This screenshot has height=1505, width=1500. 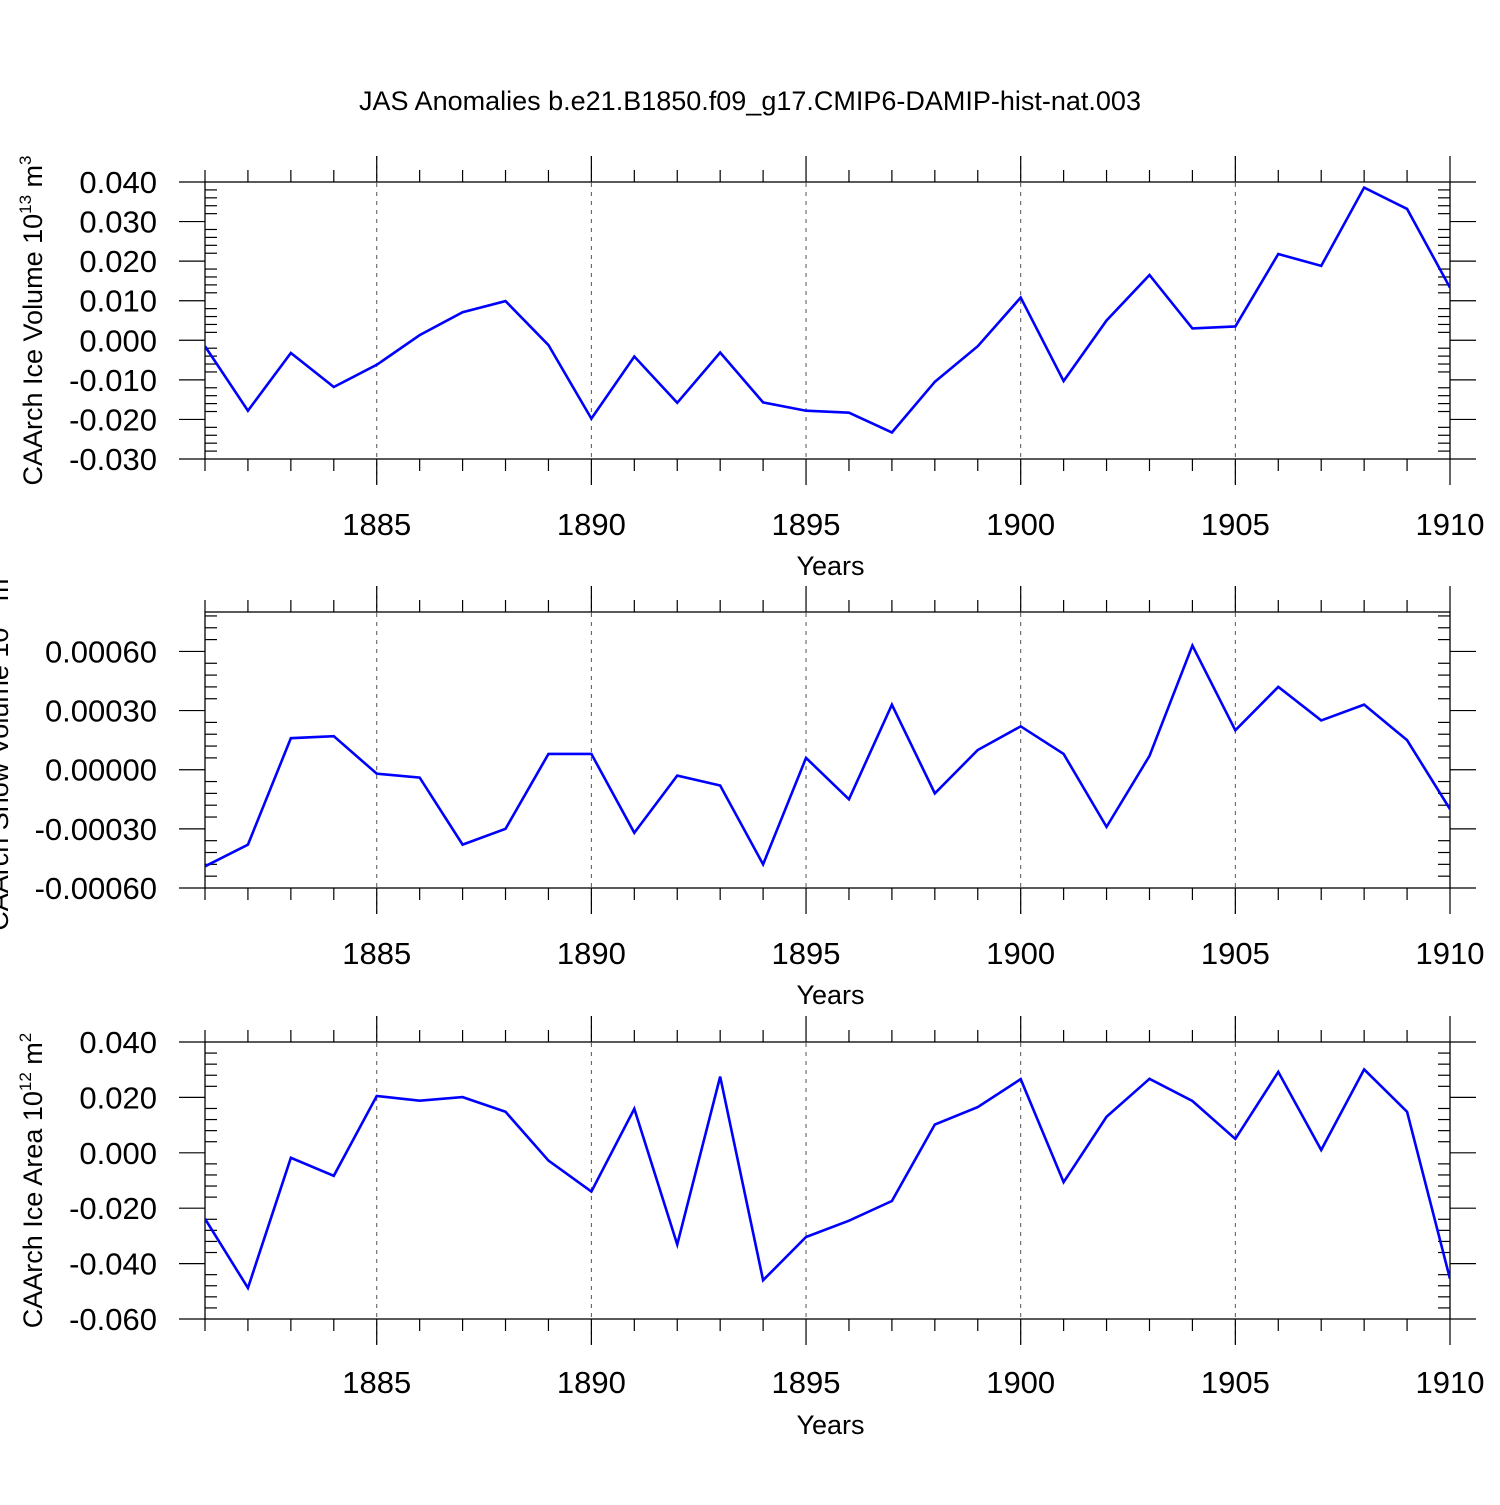 What do you see at coordinates (118, 222) in the screenshot?
I see `y-tick-label: 0.030` at bounding box center [118, 222].